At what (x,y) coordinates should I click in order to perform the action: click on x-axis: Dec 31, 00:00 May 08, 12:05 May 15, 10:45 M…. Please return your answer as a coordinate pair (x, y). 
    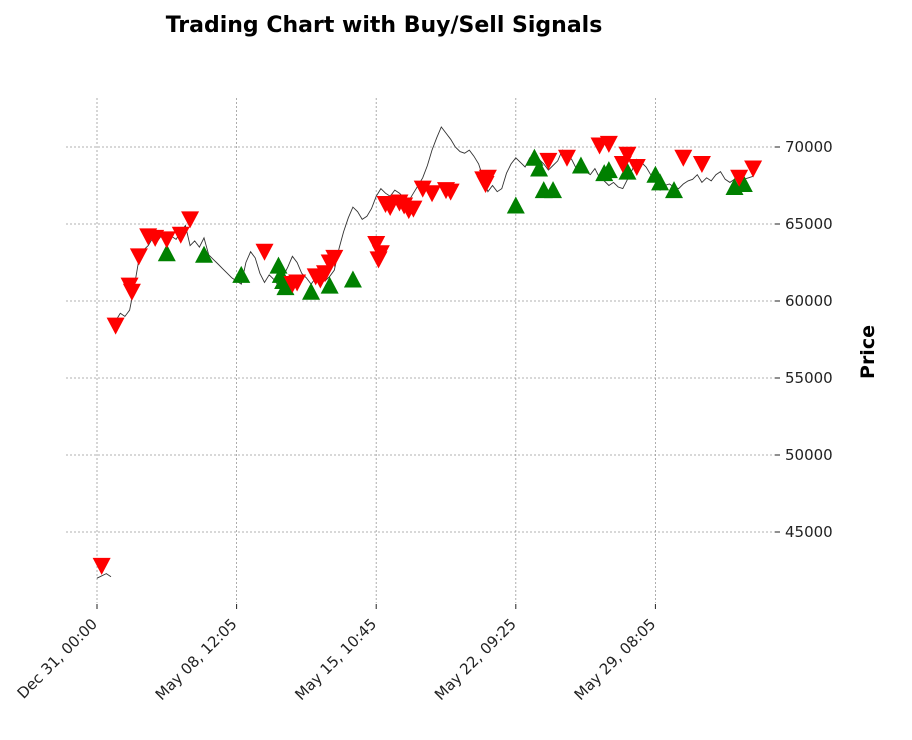
    Looking at the image, I should click on (337, 654).